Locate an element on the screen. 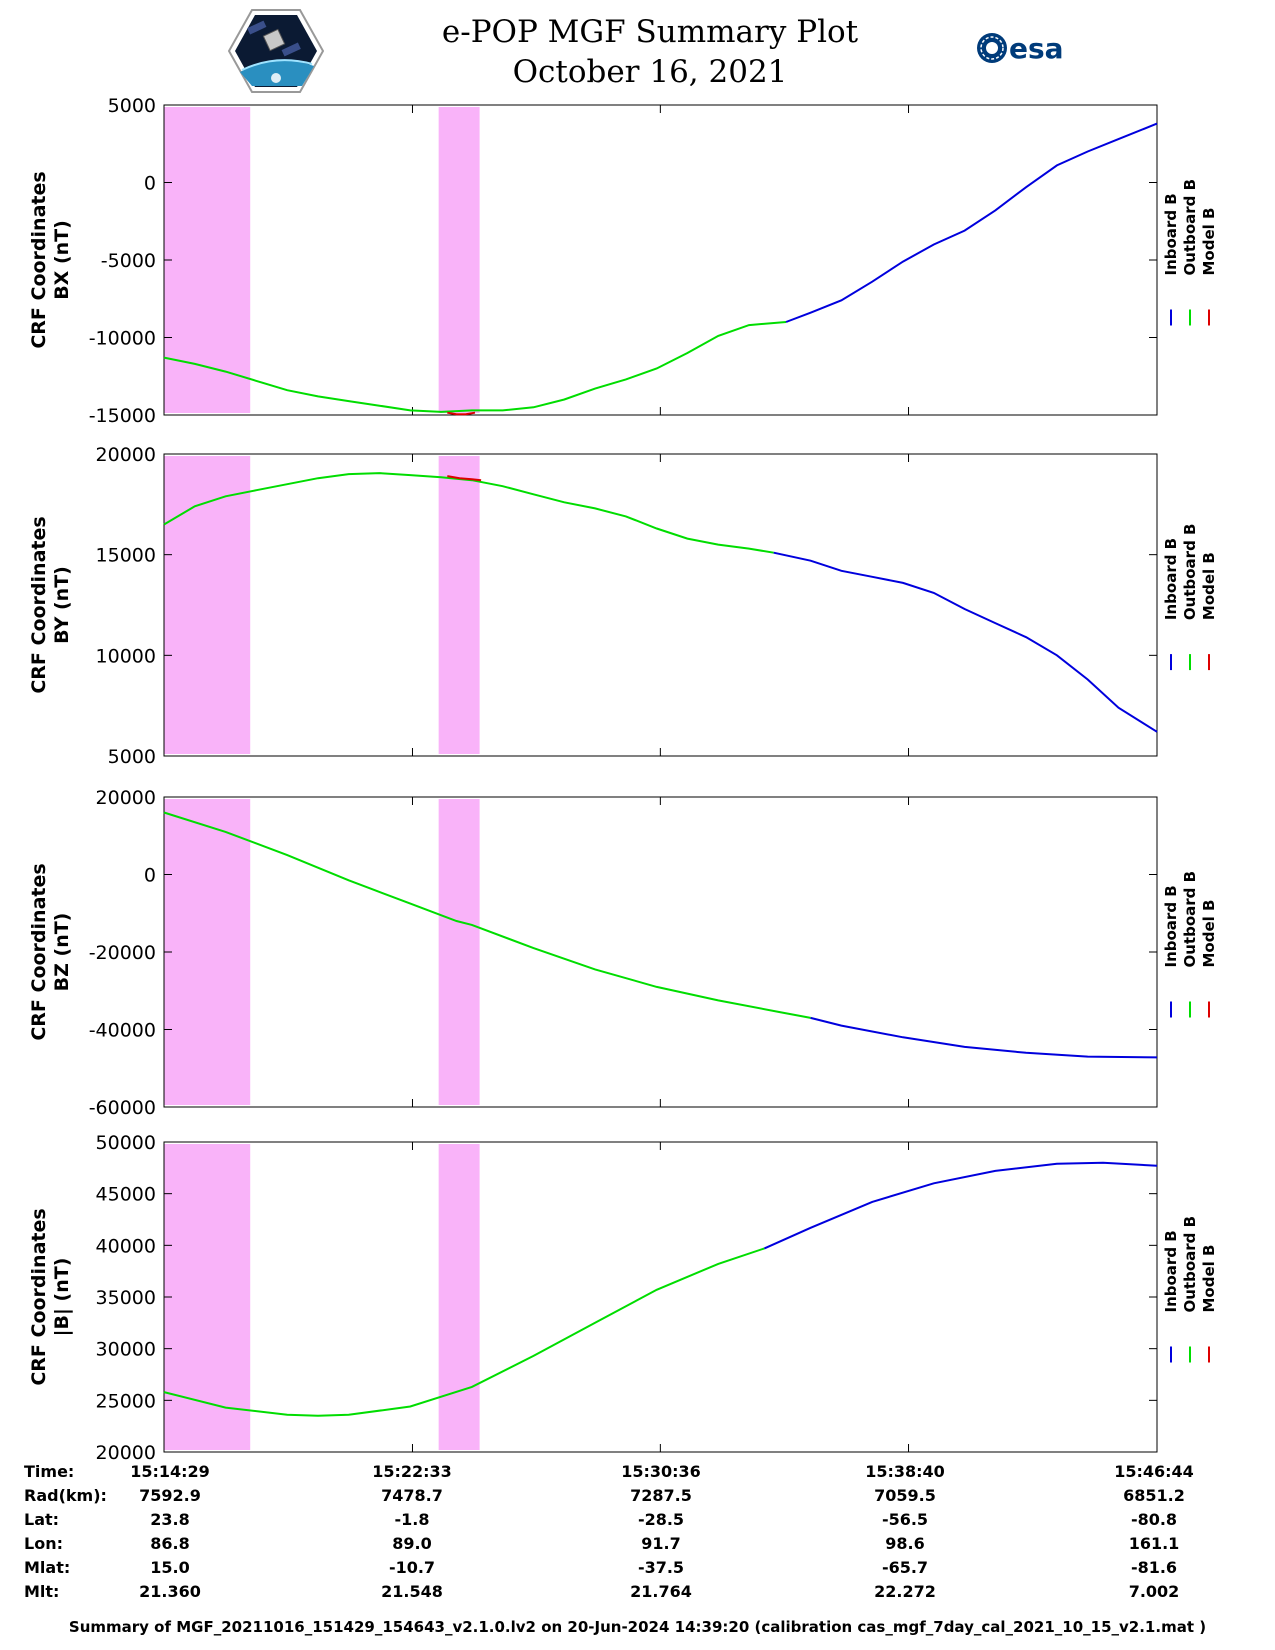  info-row-value: 161.1 is located at coordinates (1154, 1543).